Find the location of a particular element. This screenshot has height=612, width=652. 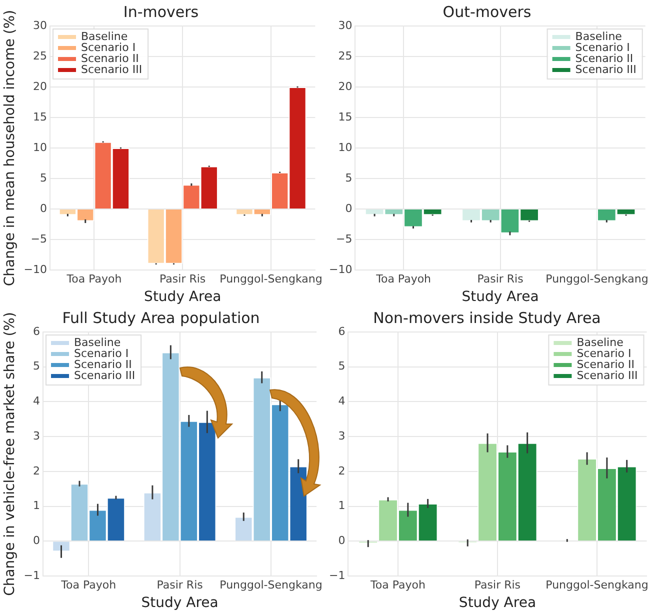

y-axis-title: Change in mean household income (%) is located at coordinates (10, 148).